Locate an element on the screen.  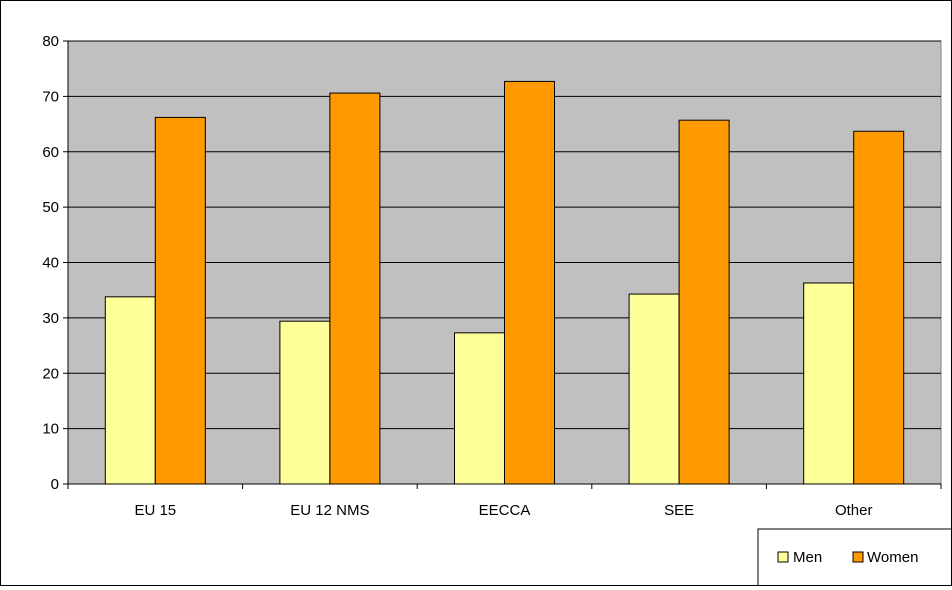
legend-label-men: Men is located at coordinates (807, 557).